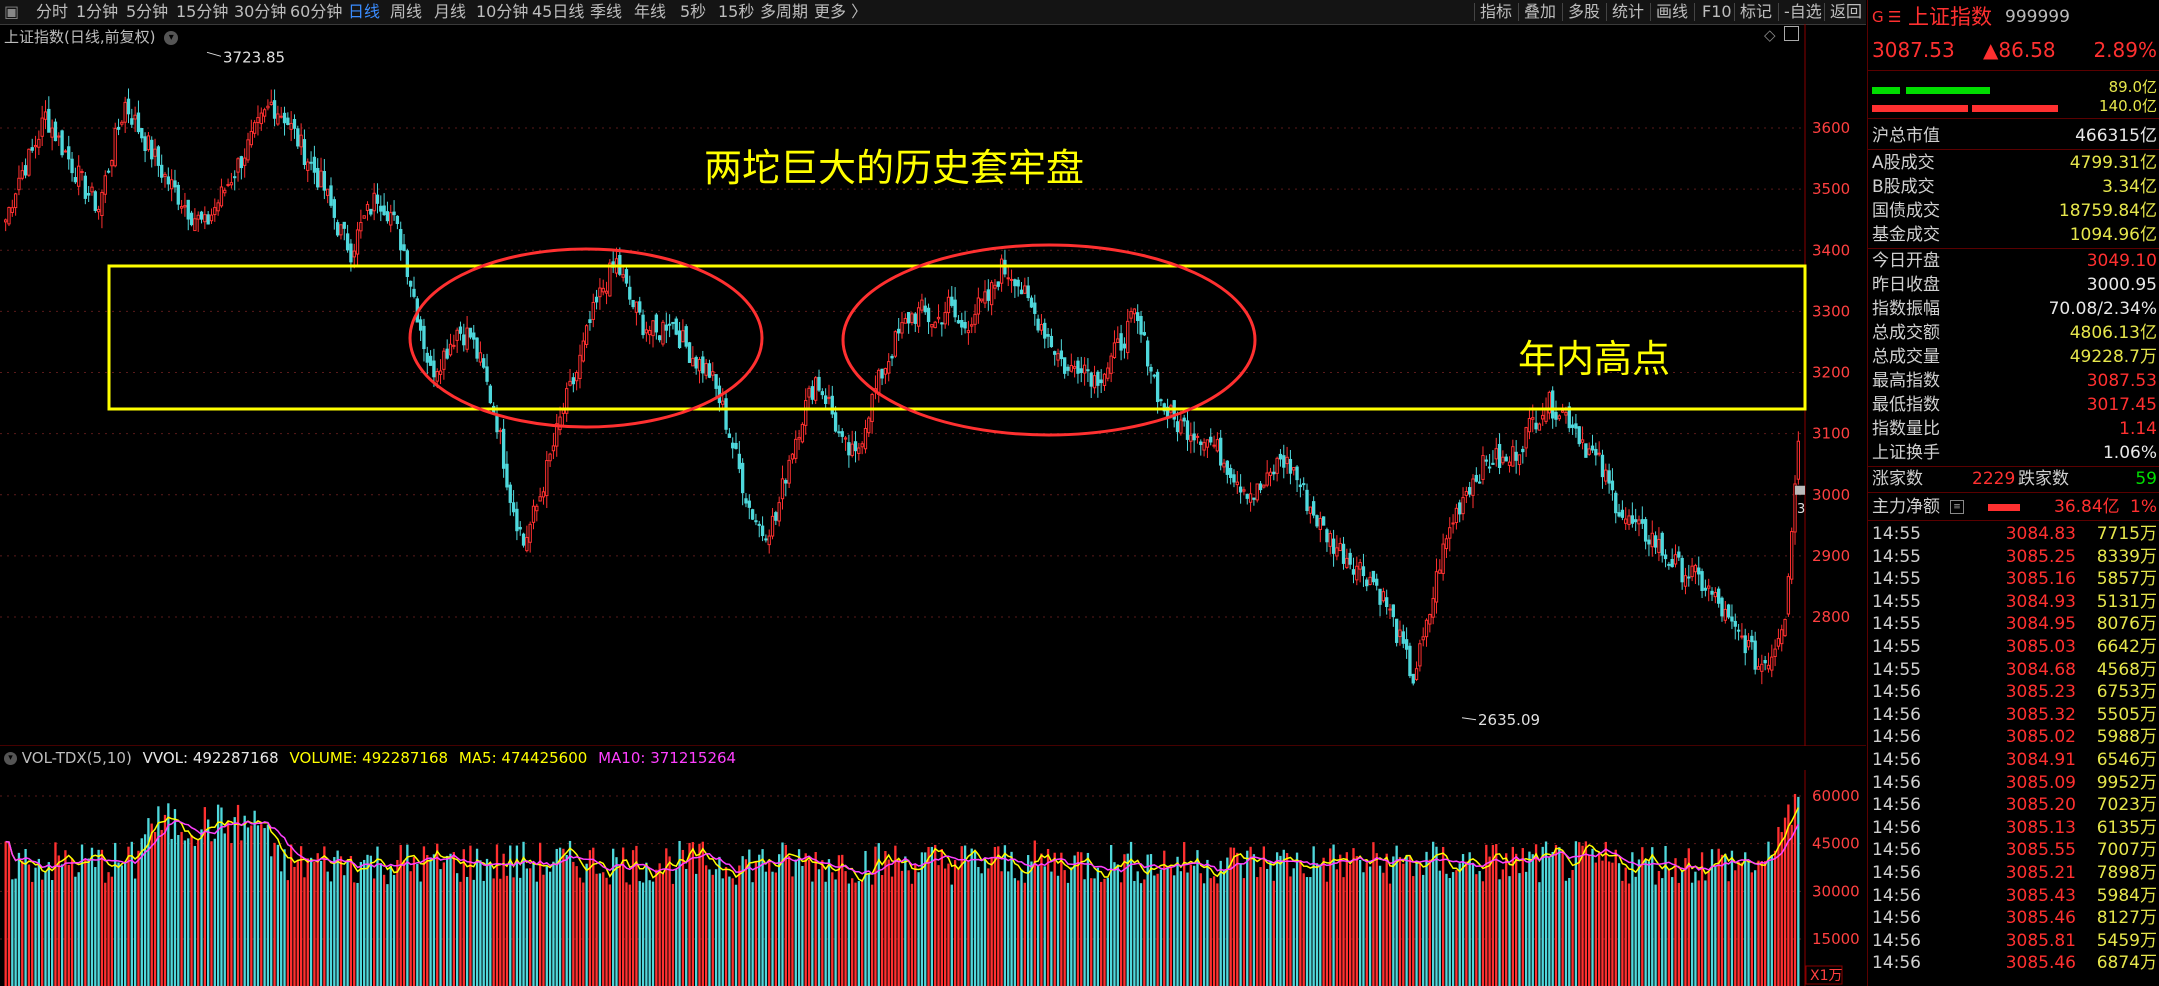  I want to click on draw-line-button: 画线, so click(1672, 11).